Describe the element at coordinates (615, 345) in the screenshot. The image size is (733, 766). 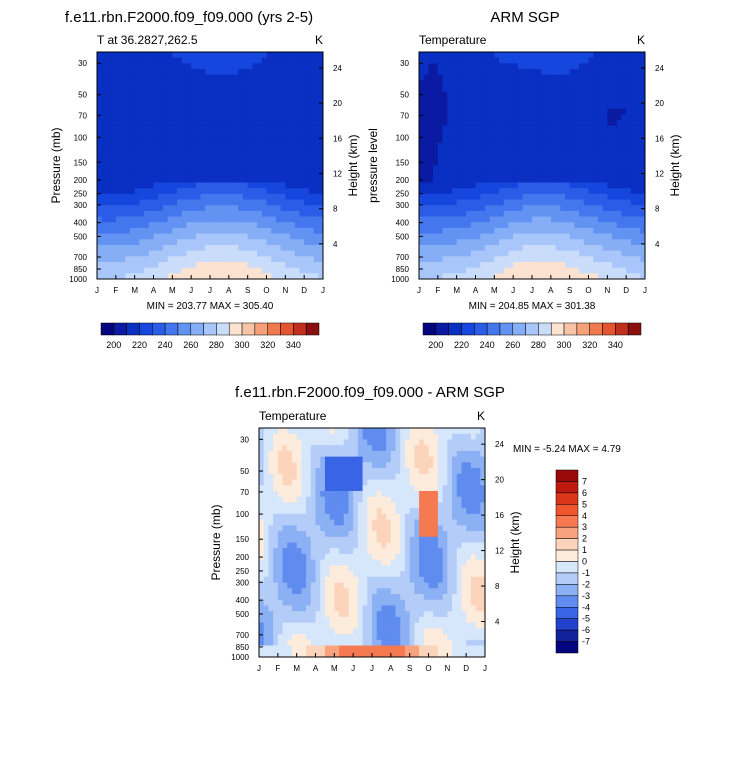
I see `colorbar-label: 340` at that location.